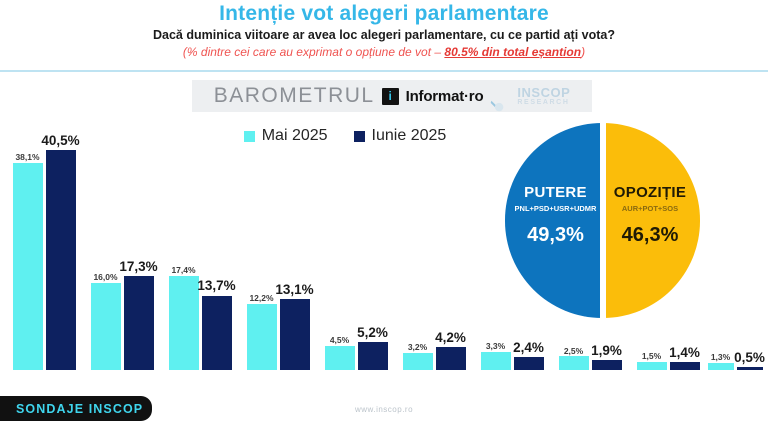 The width and height of the screenshot is (768, 425). Describe the element at coordinates (60, 140) in the screenshot. I see `bar-value-label-aur-iunie: 40,5%` at that location.